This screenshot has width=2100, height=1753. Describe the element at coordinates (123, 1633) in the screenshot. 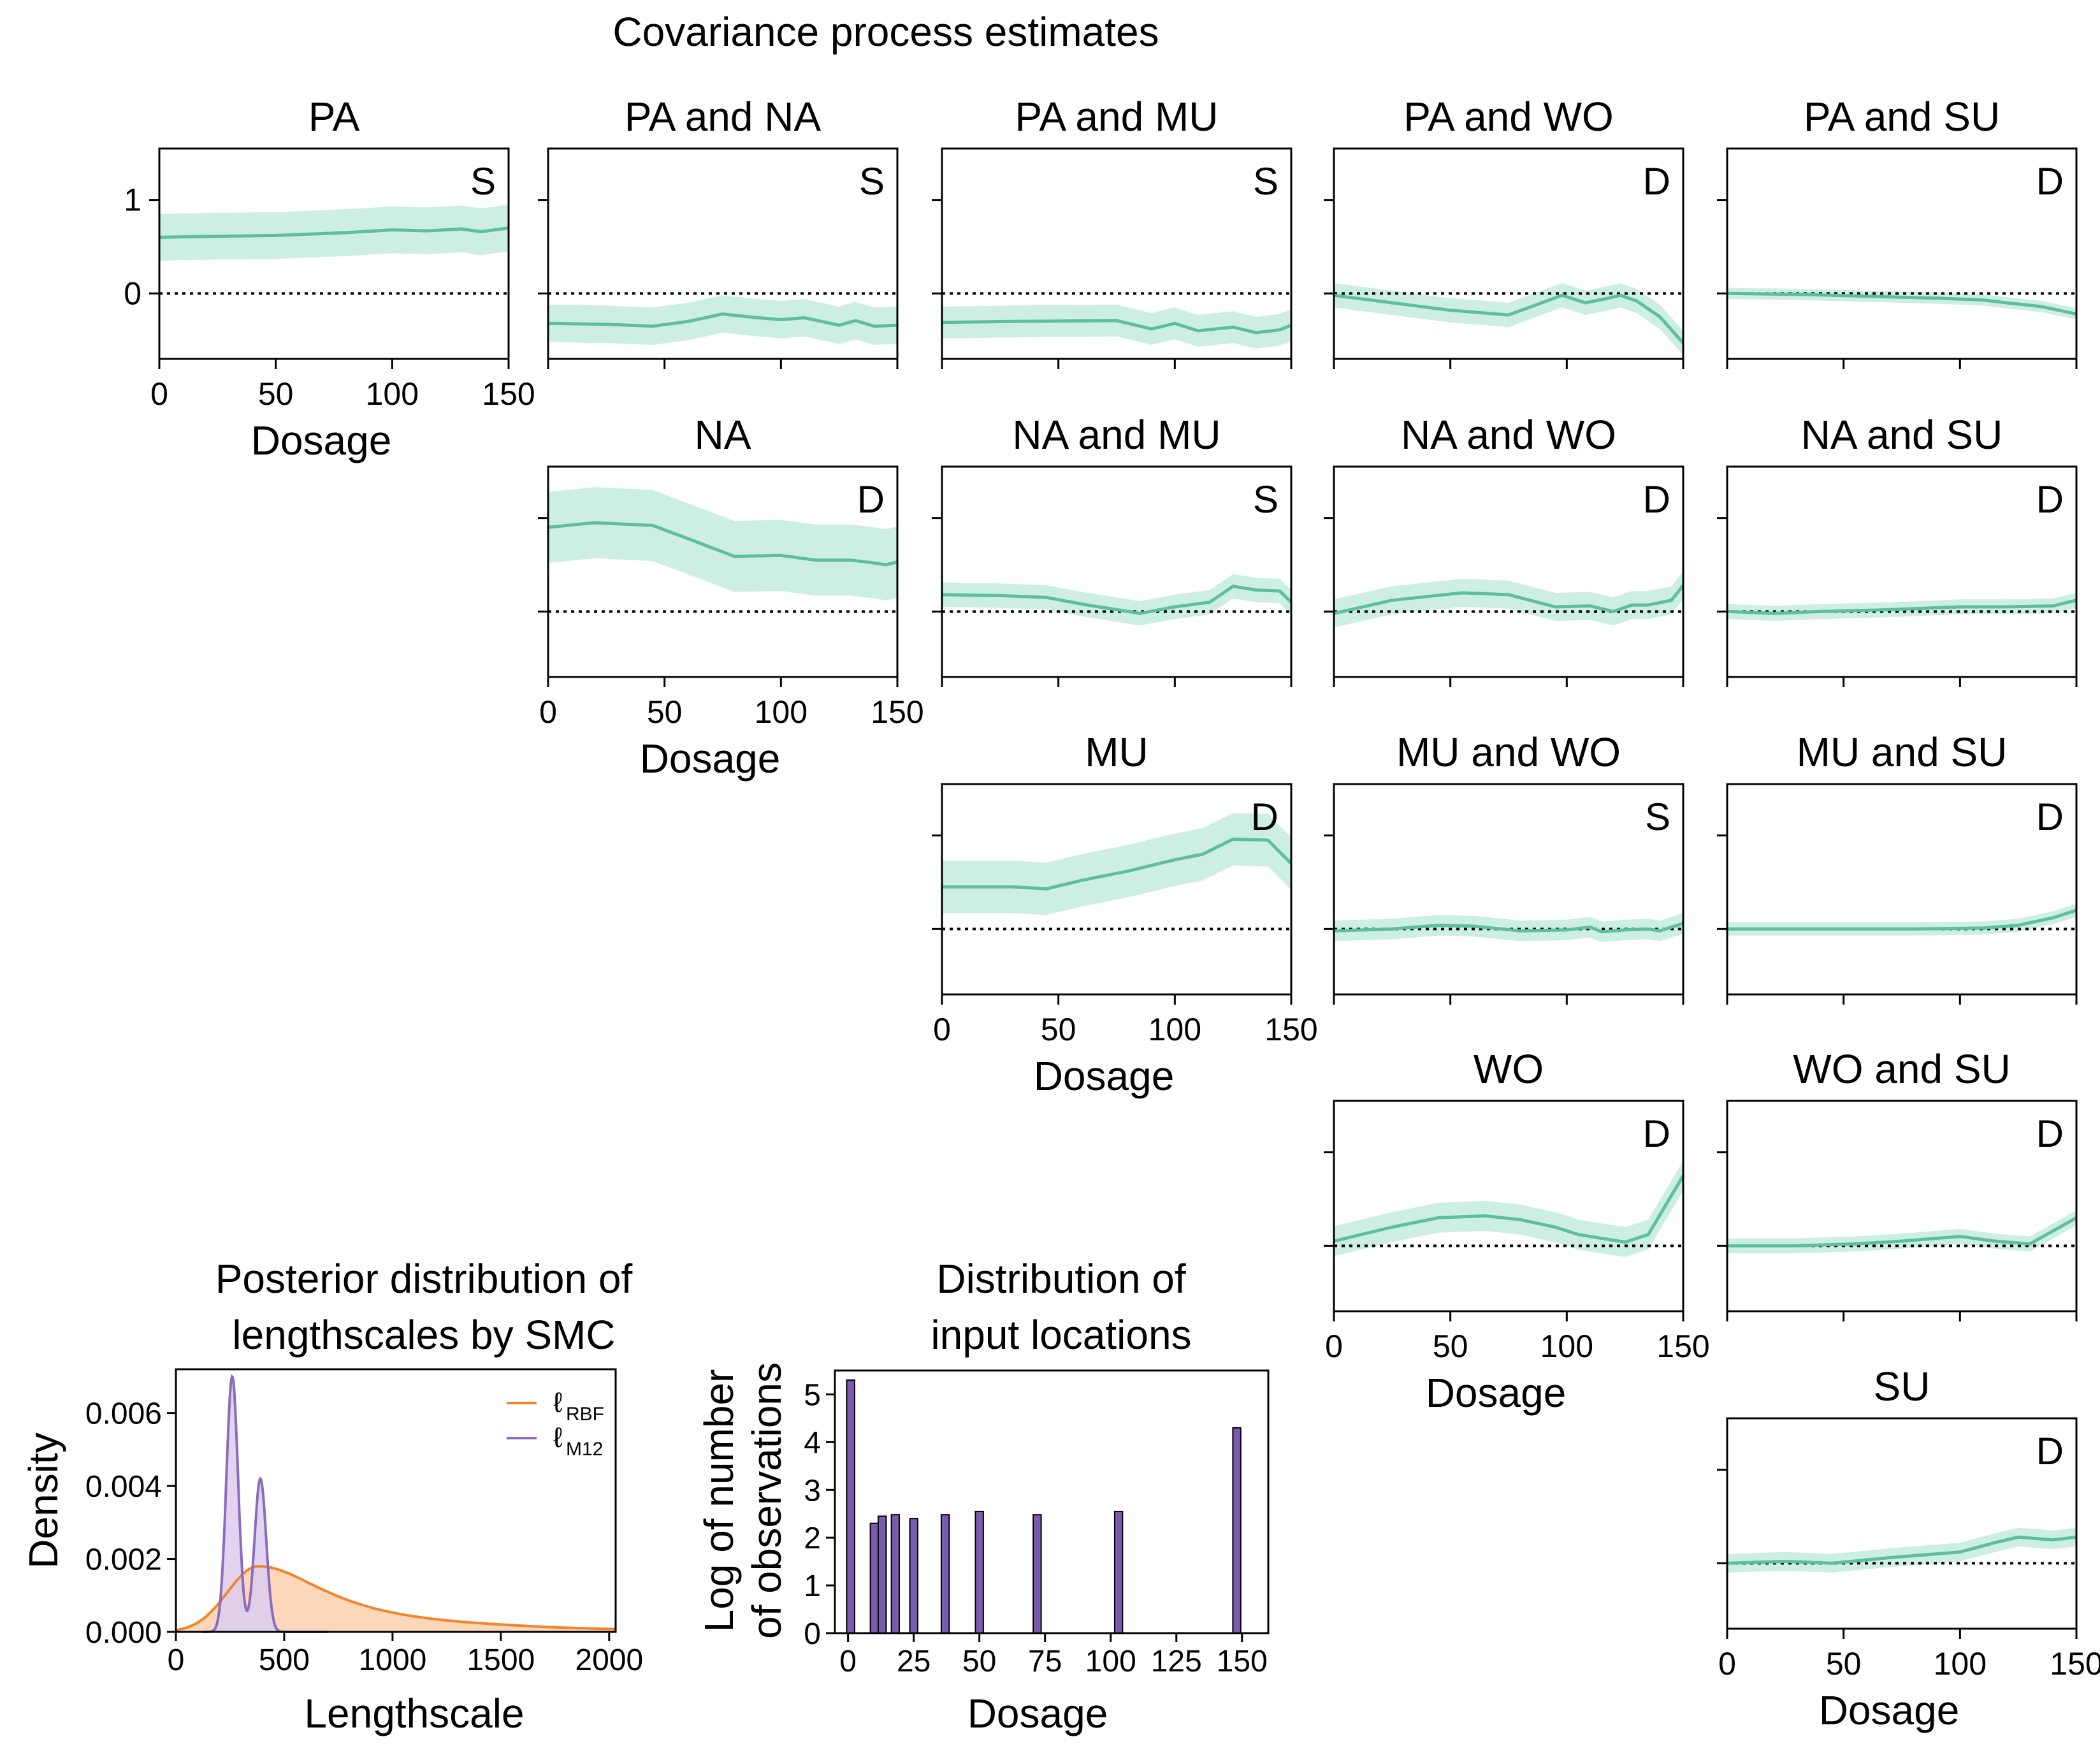

I see `y-tick-label: 0.000` at that location.